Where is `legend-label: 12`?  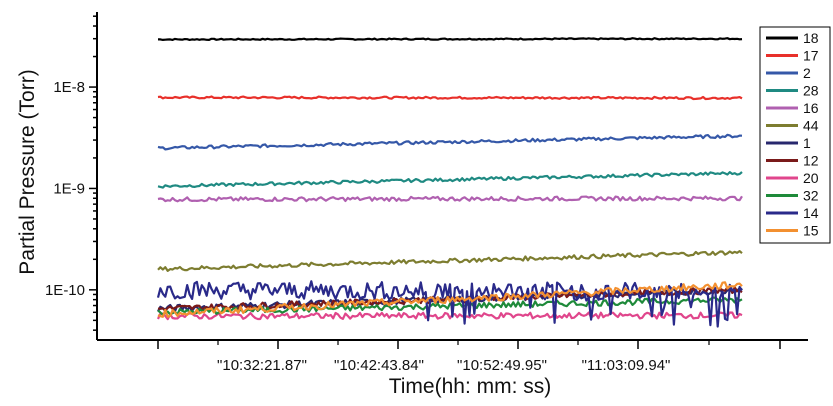
legend-label: 12 is located at coordinates (811, 161).